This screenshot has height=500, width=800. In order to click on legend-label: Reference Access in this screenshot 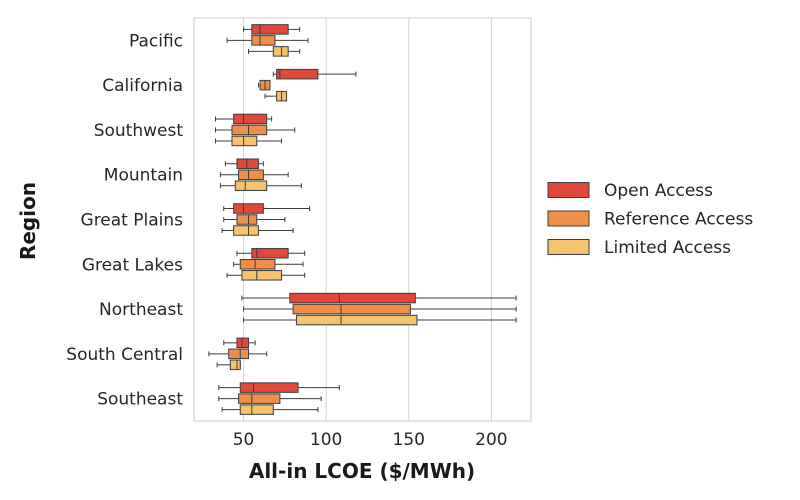, I will do `click(678, 220)`.